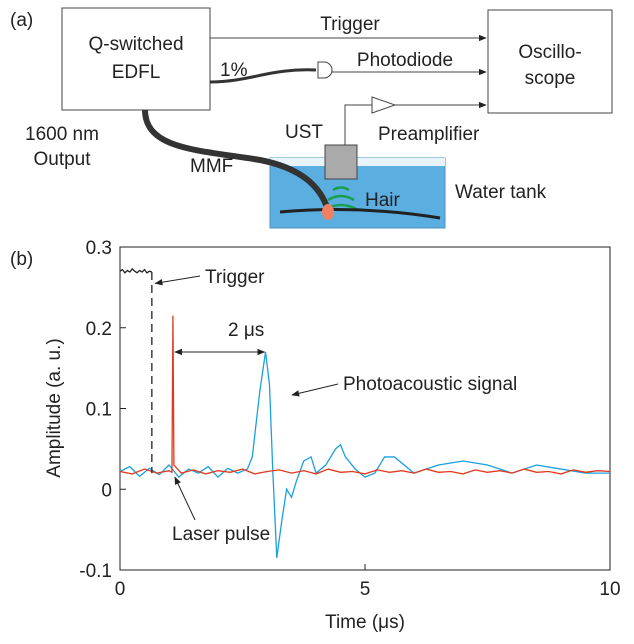 The height and width of the screenshot is (644, 634). Describe the element at coordinates (62, 134) in the screenshot. I see `output-label: 1600 nm` at that location.